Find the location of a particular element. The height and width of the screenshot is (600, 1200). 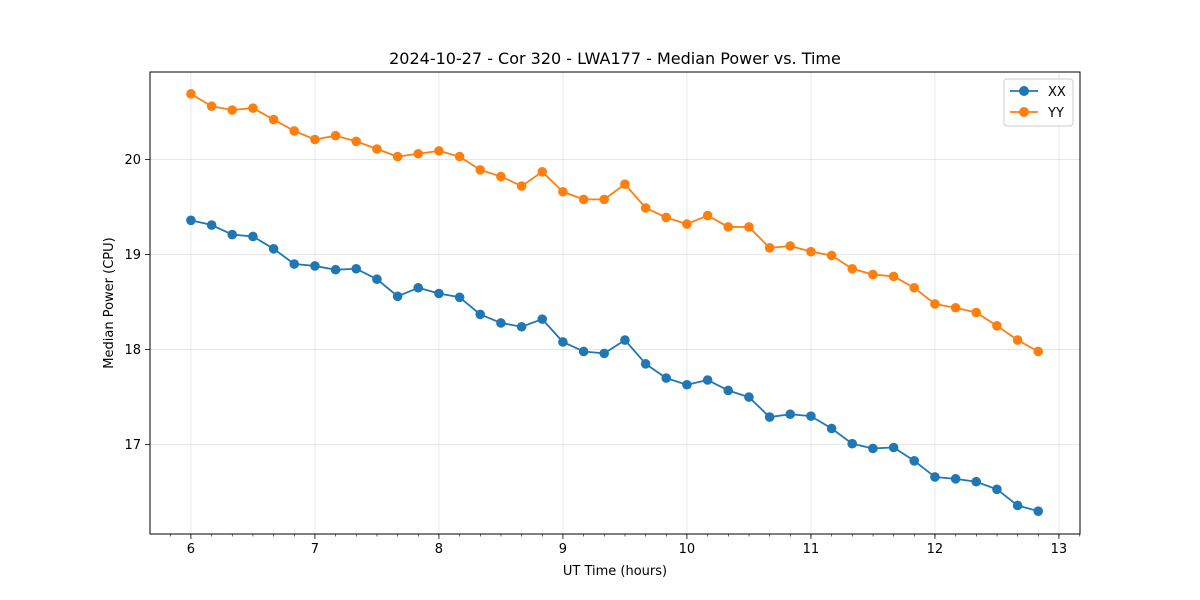

x-tick-label-7: 7 is located at coordinates (315, 549).